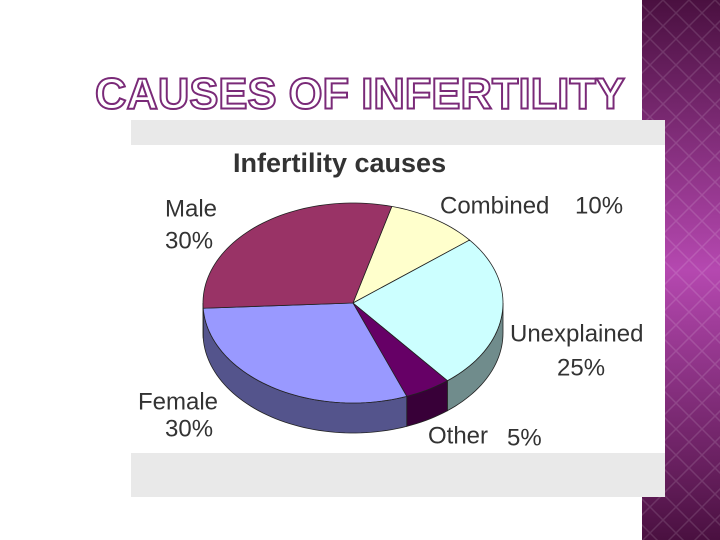 This screenshot has width=720, height=540. Describe the element at coordinates (178, 401) in the screenshot. I see `slice-label: Female` at that location.